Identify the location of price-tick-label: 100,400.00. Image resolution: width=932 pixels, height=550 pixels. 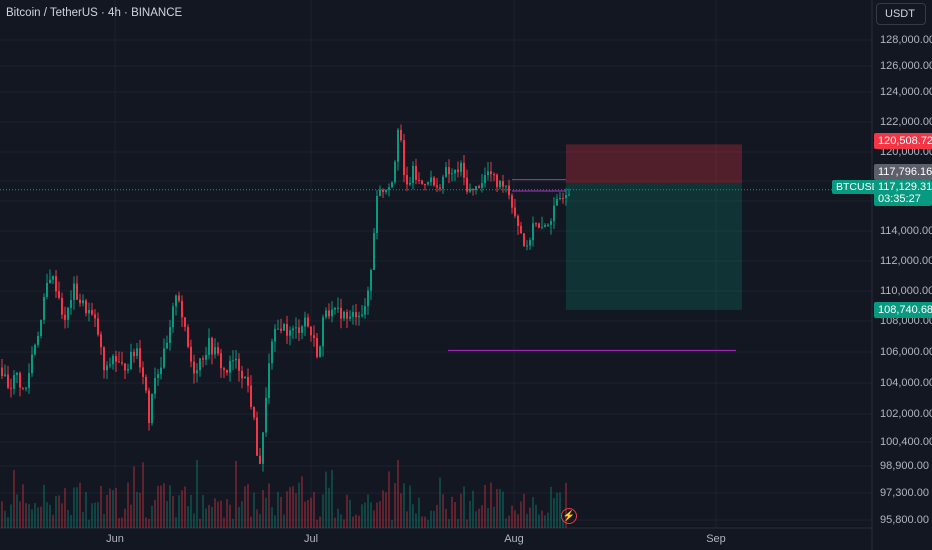
(906, 442).